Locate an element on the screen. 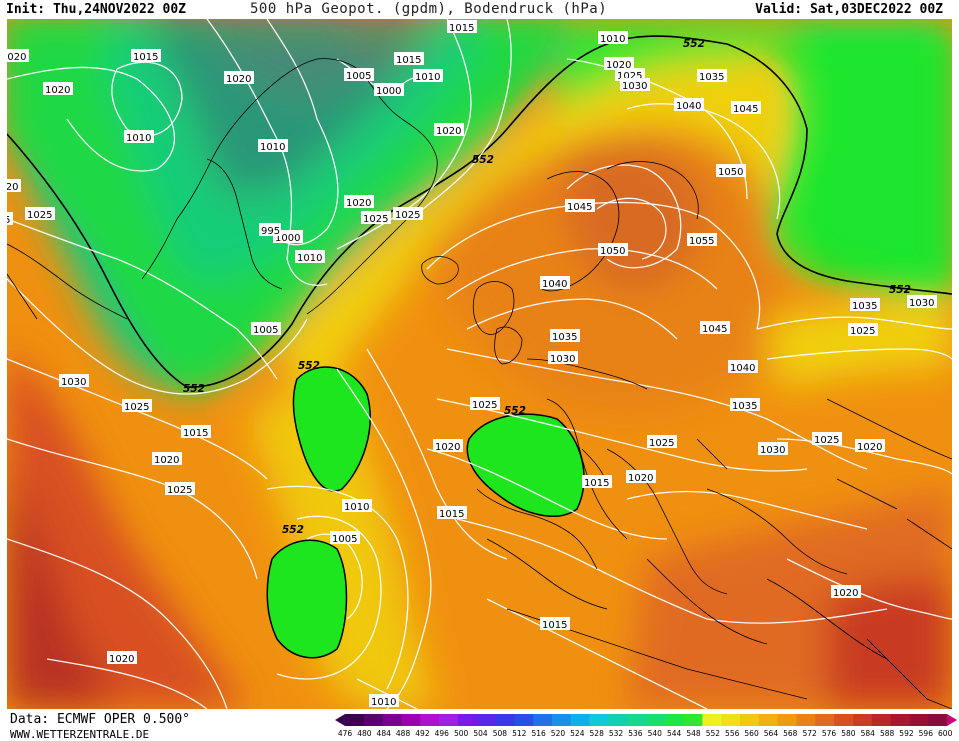  scale-tick-label: 572 is located at coordinates (809, 733).